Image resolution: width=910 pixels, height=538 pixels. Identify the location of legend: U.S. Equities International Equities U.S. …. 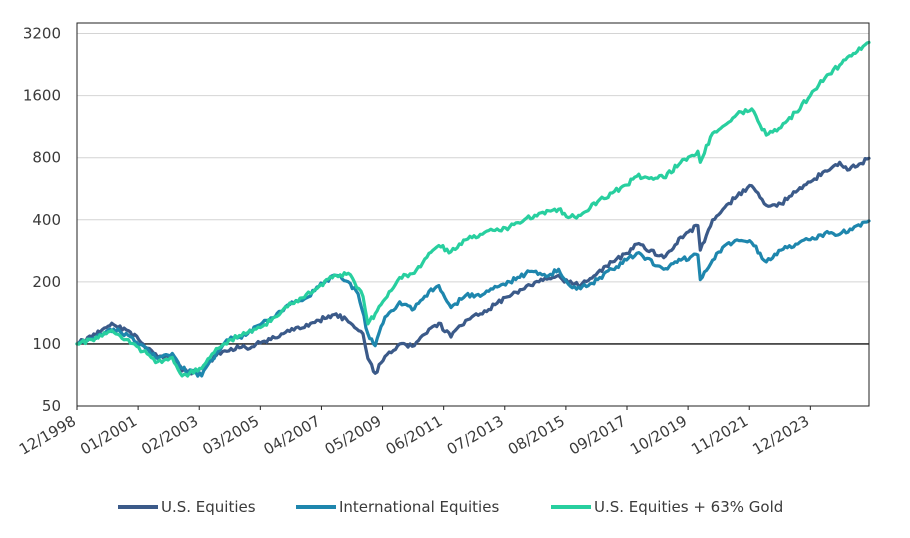
(450, 507).